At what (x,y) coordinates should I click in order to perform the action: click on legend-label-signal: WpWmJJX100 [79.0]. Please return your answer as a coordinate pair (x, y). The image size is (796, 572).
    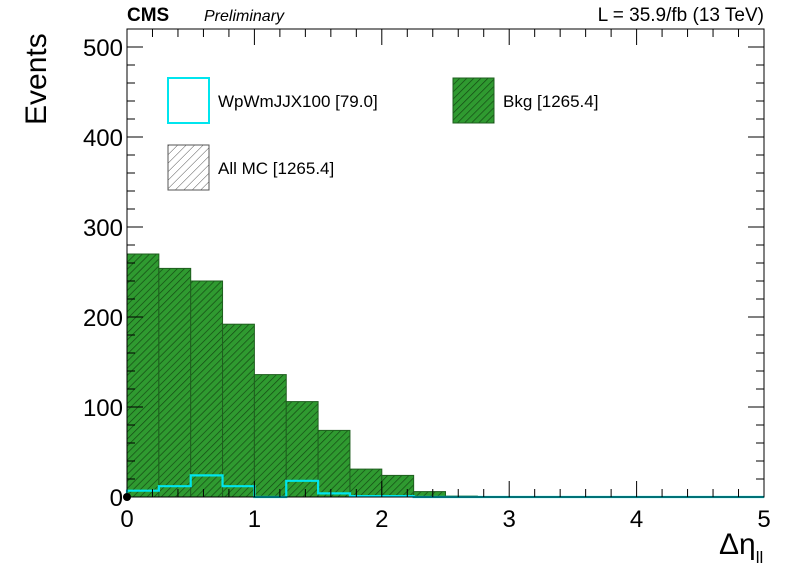
    Looking at the image, I should click on (298, 101).